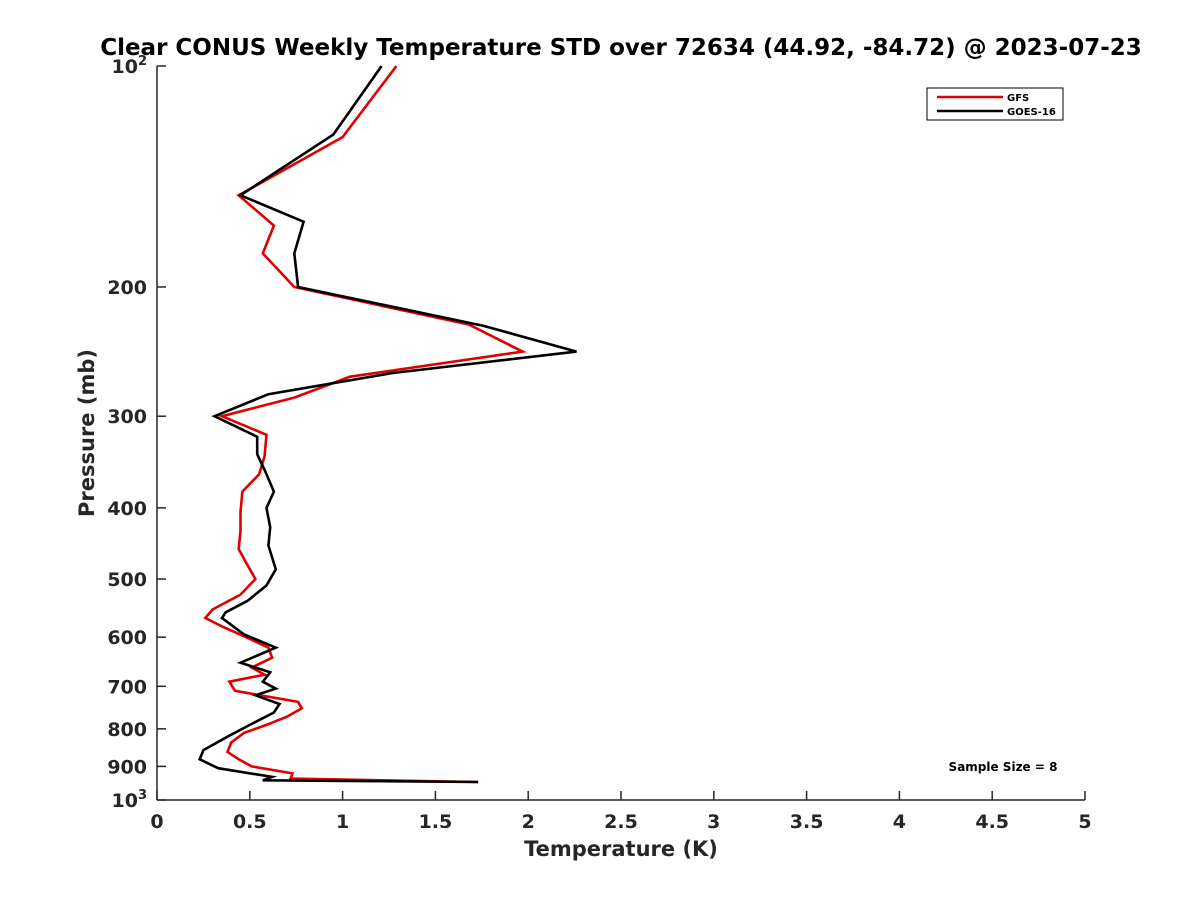  What do you see at coordinates (127, 288) in the screenshot?
I see `y-tick-label: 200` at bounding box center [127, 288].